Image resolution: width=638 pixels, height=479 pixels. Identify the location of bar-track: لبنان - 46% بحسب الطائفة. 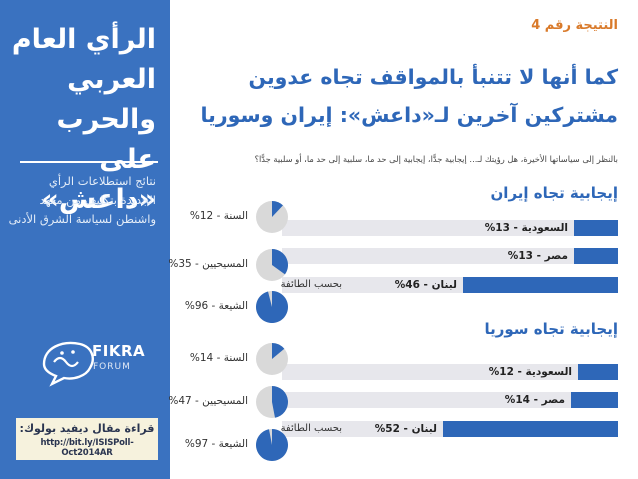
(449, 285).